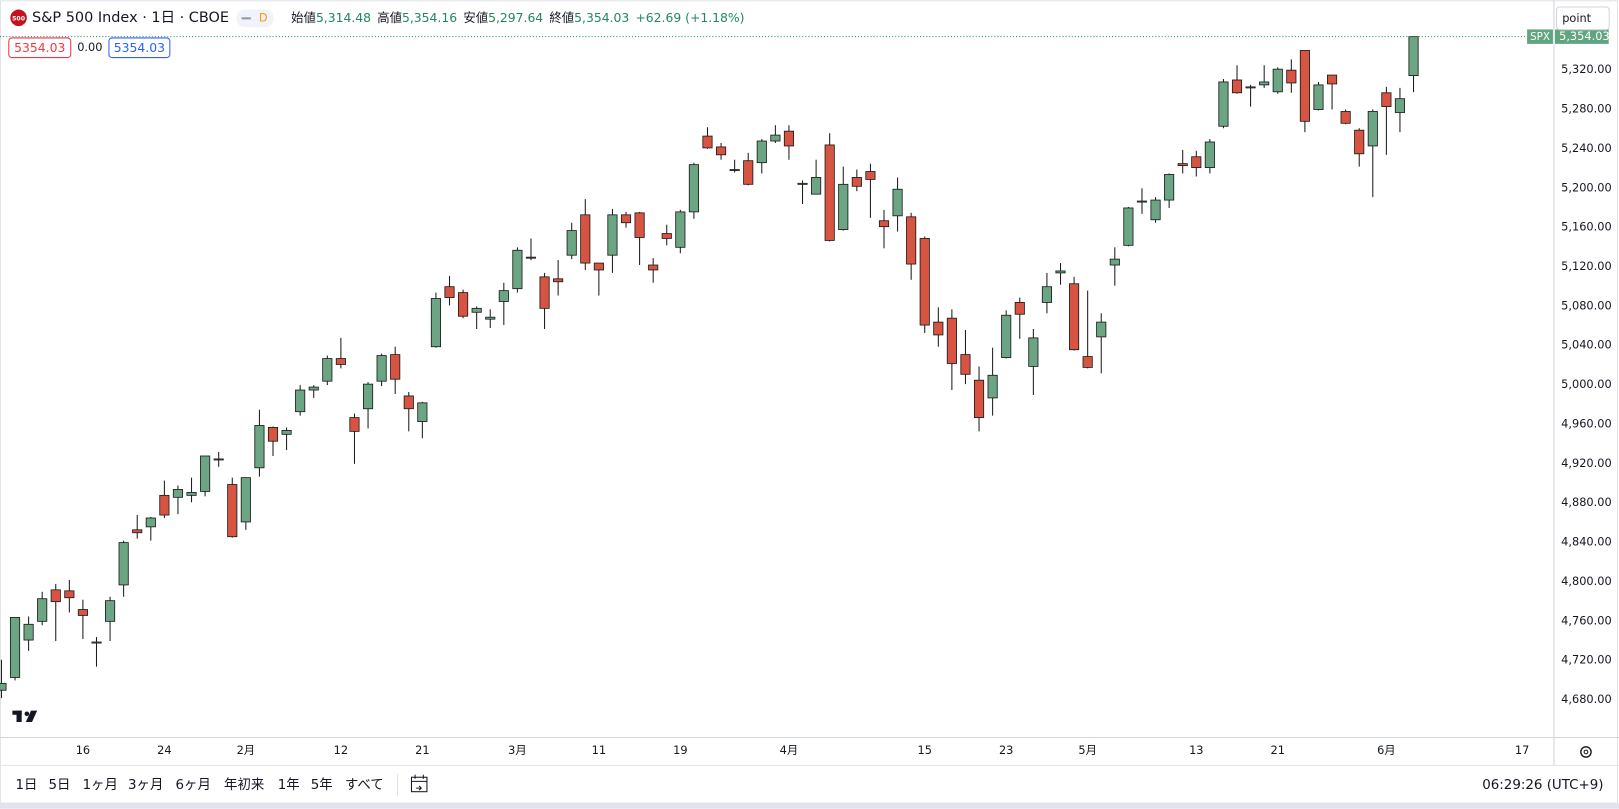  I want to click on bottom-band, so click(809, 806).